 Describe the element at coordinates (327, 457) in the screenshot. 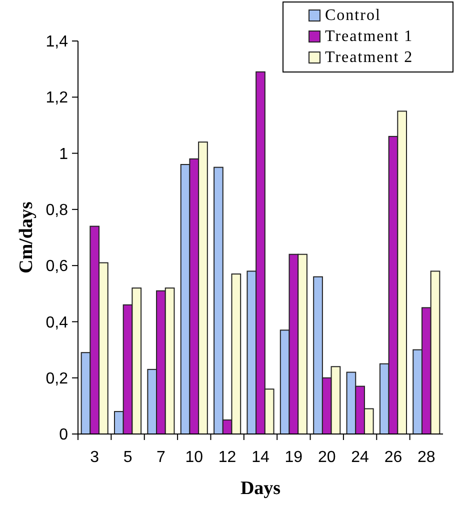

I see `x-tick-label: 20` at that location.